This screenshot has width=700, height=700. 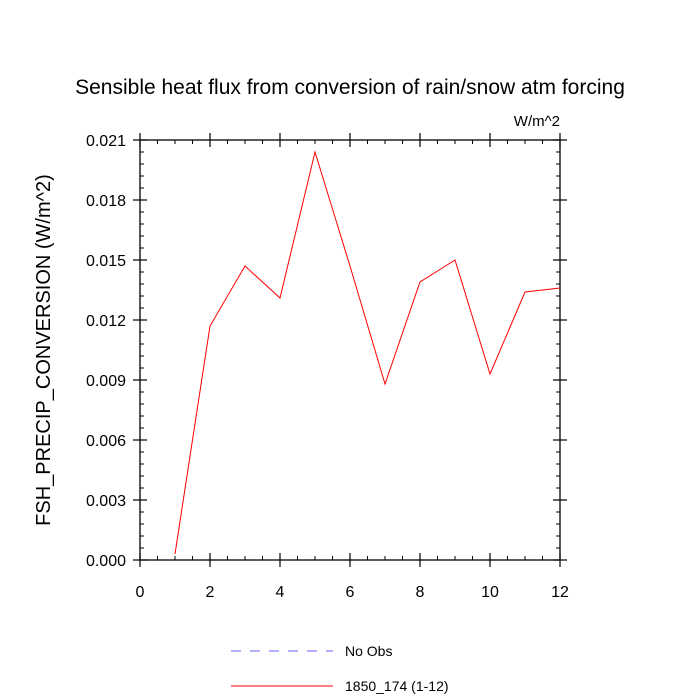 I want to click on x-tick-label: 6, so click(x=350, y=592).